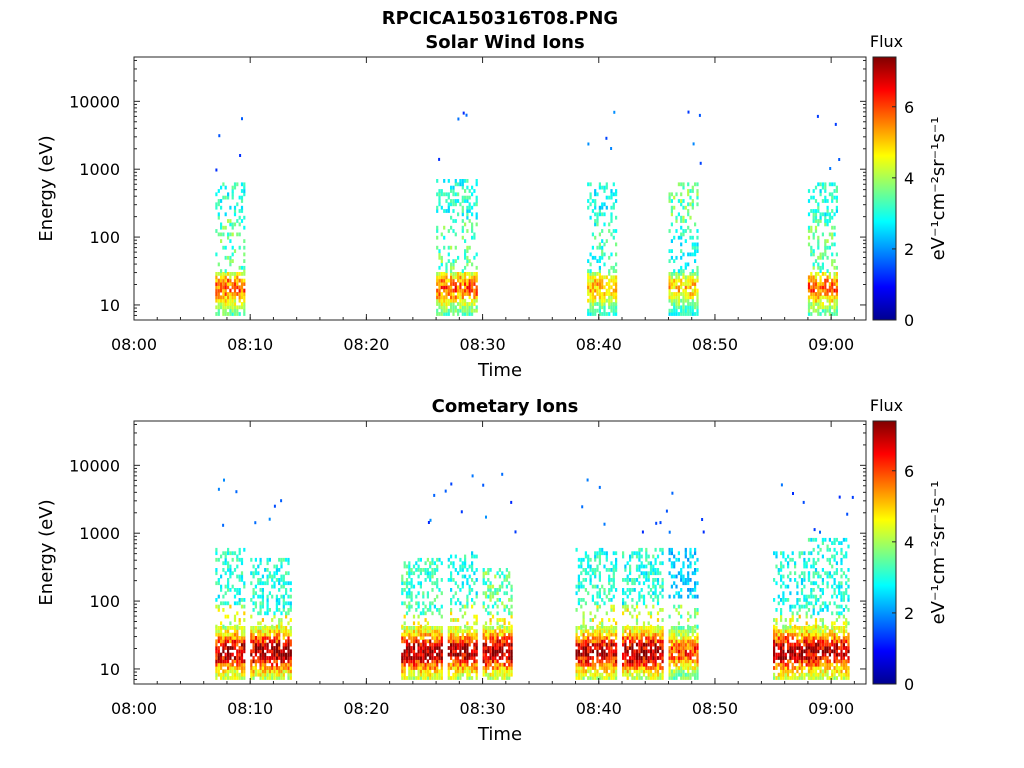 This screenshot has height=768, width=1024. I want to click on colorbar-title: Flux, so click(886, 41).